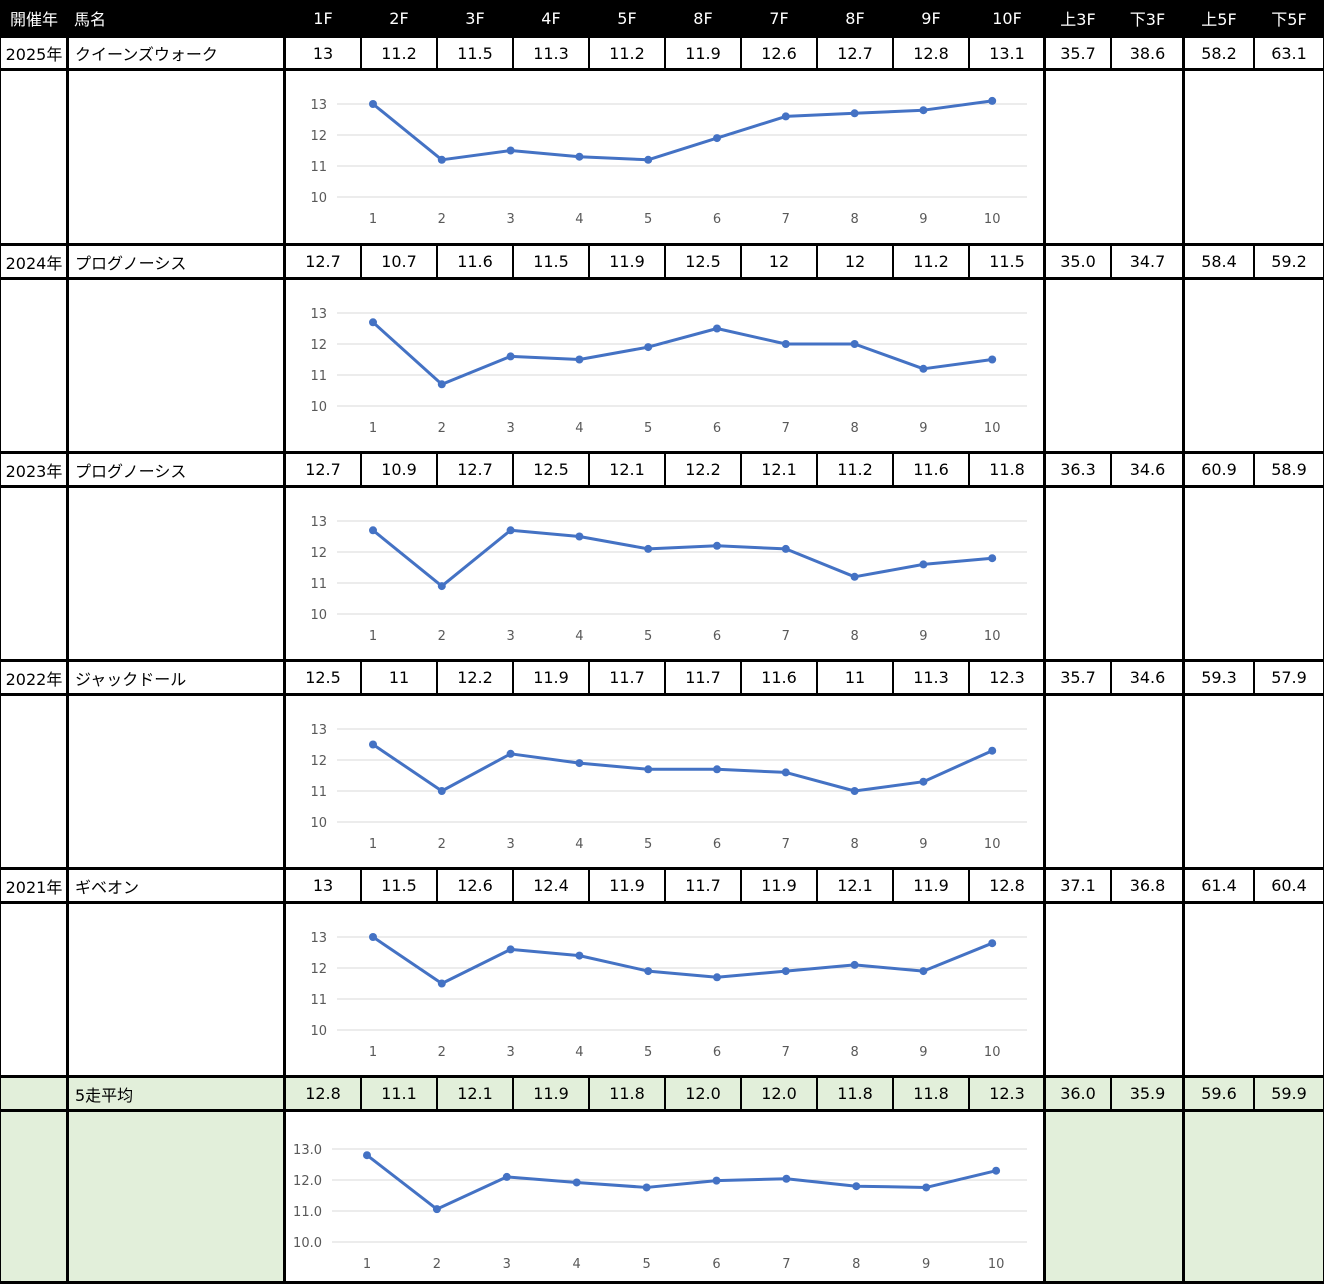 This screenshot has height=1284, width=1324. What do you see at coordinates (34, 1093) in the screenshot?
I see `avg-year-cell` at bounding box center [34, 1093].